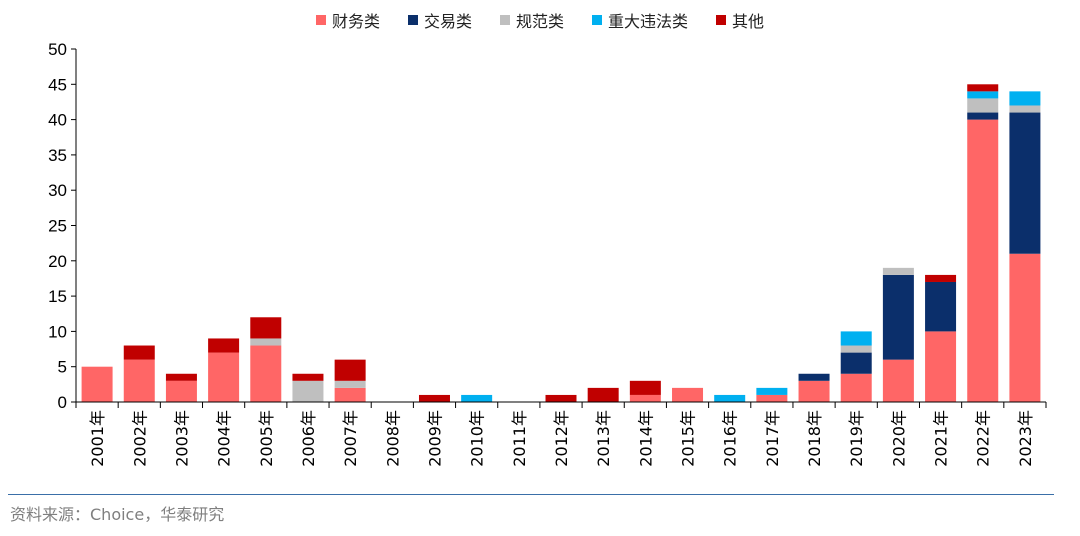 The width and height of the screenshot is (1080, 536). Describe the element at coordinates (57, 226) in the screenshot. I see `y-tick-label: 25` at that location.